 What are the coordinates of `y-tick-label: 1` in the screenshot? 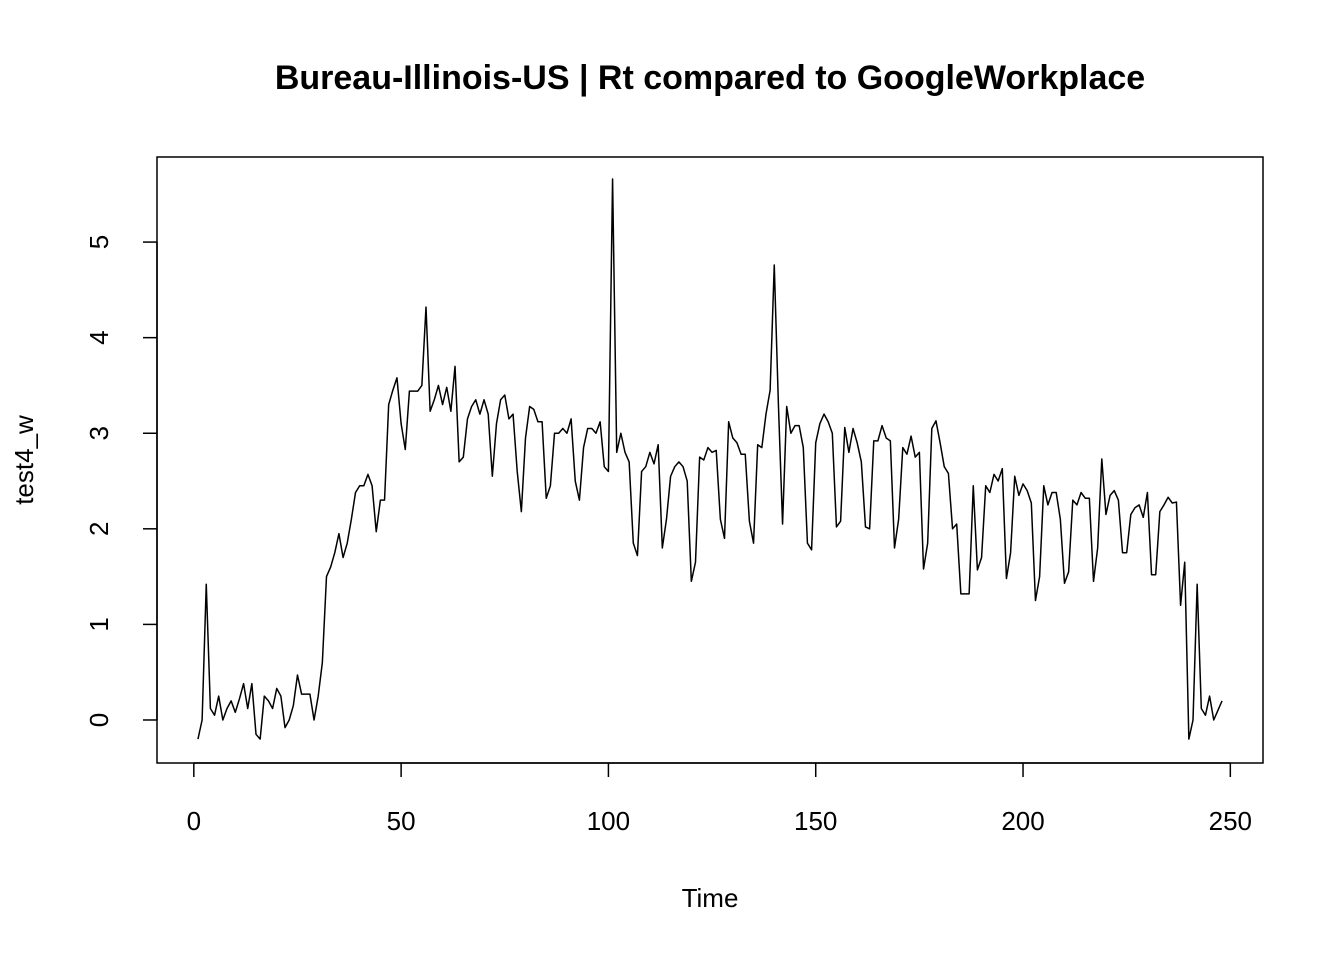 It's located at (99, 624).